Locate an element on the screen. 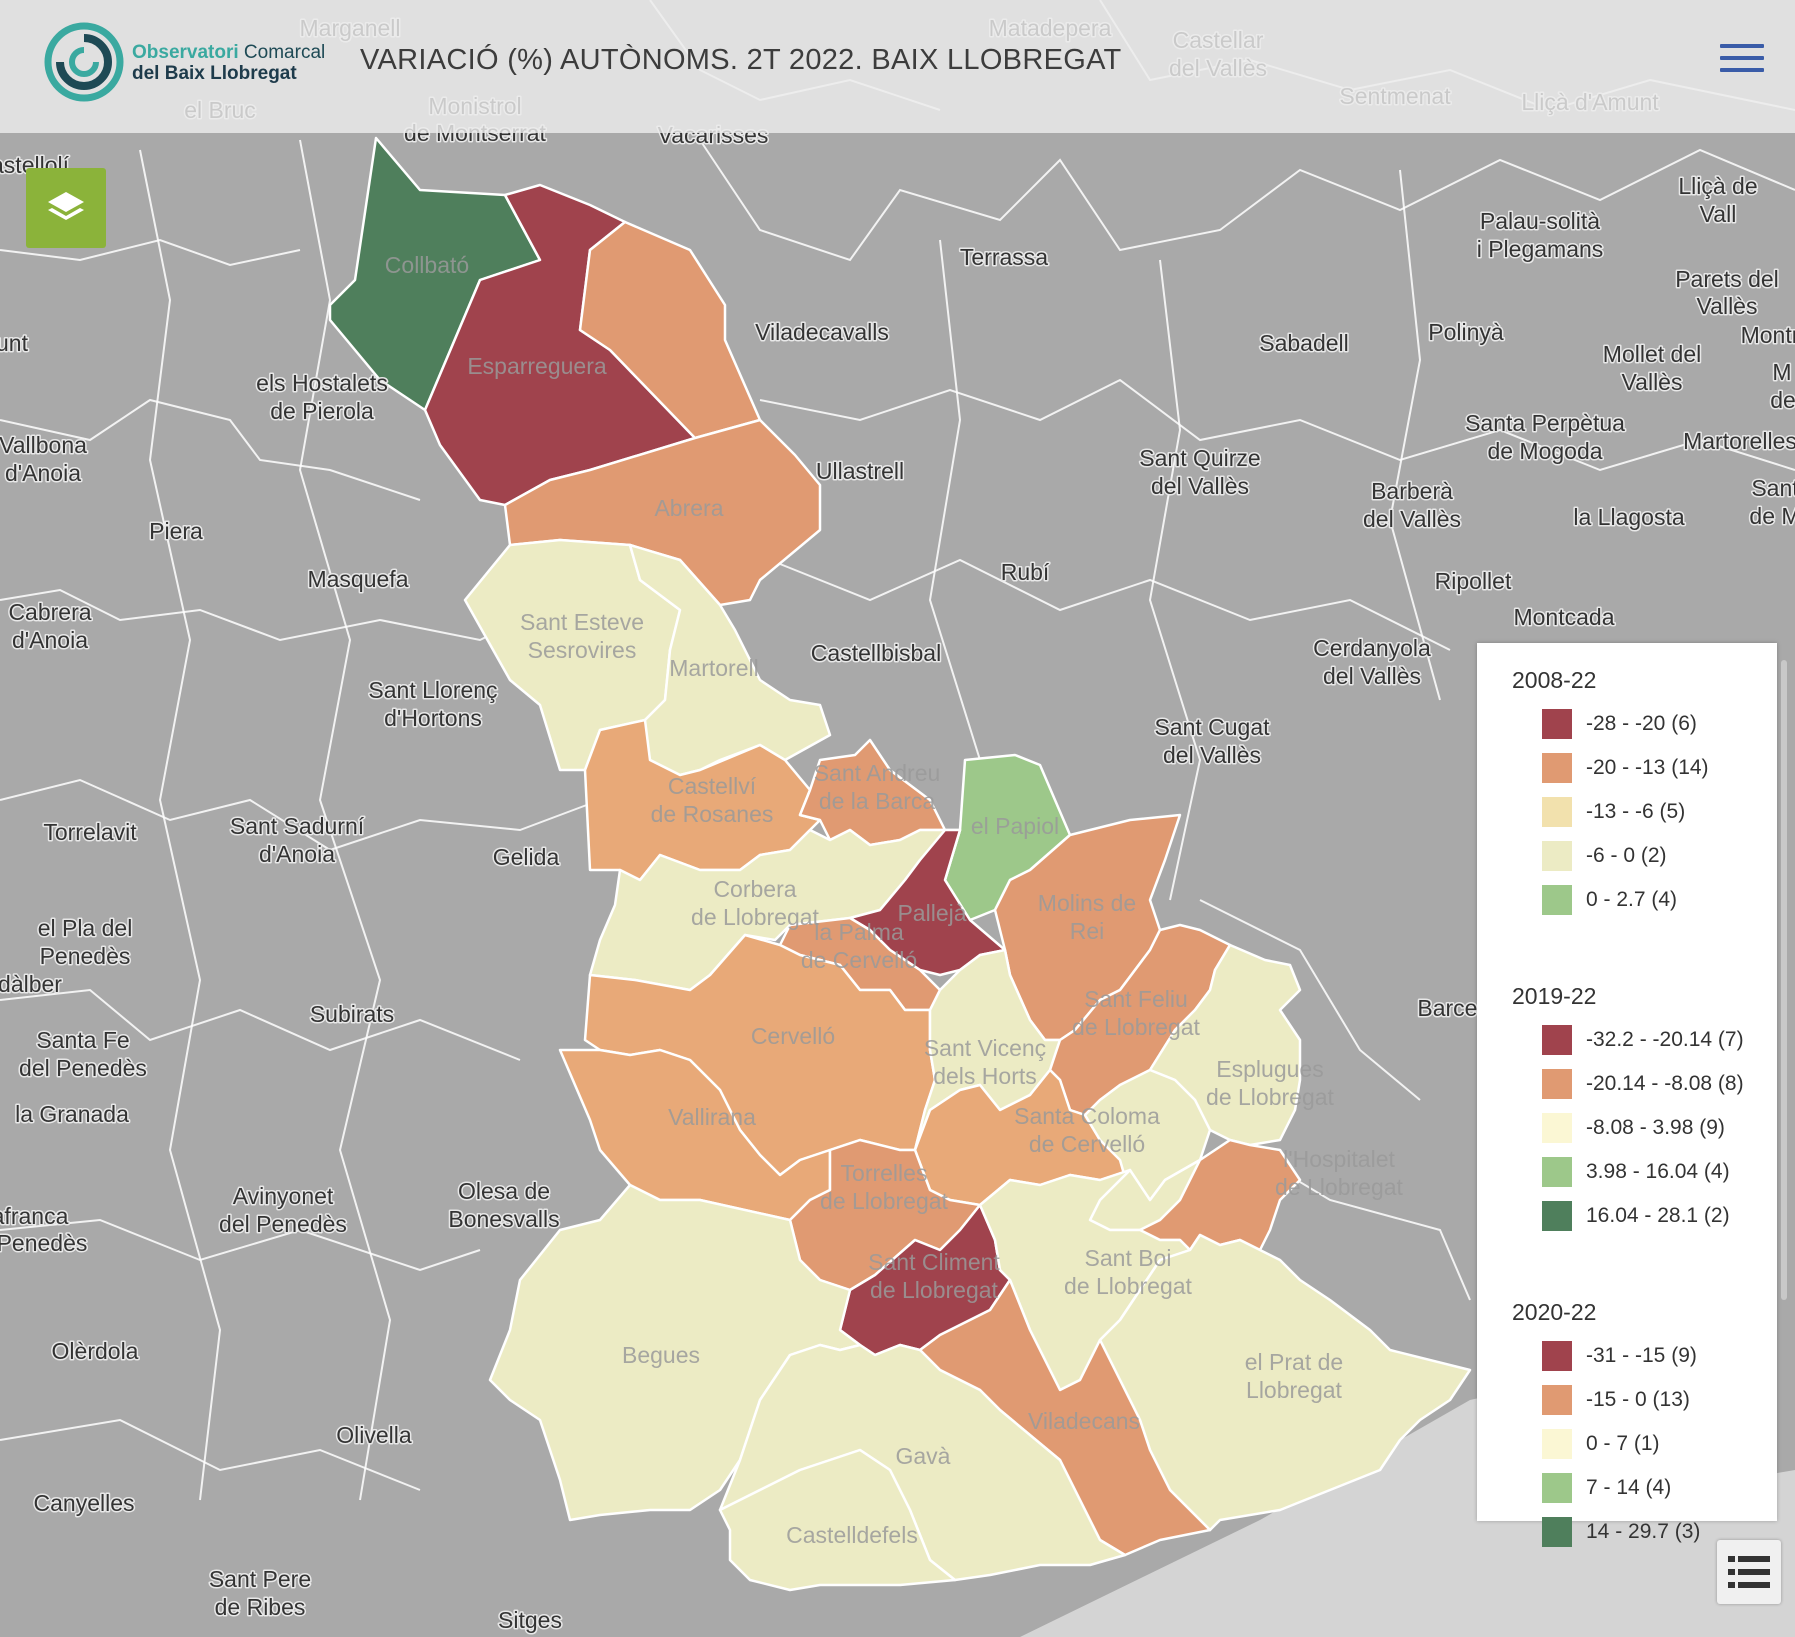  place-label: del Penedès is located at coordinates (83, 1068).